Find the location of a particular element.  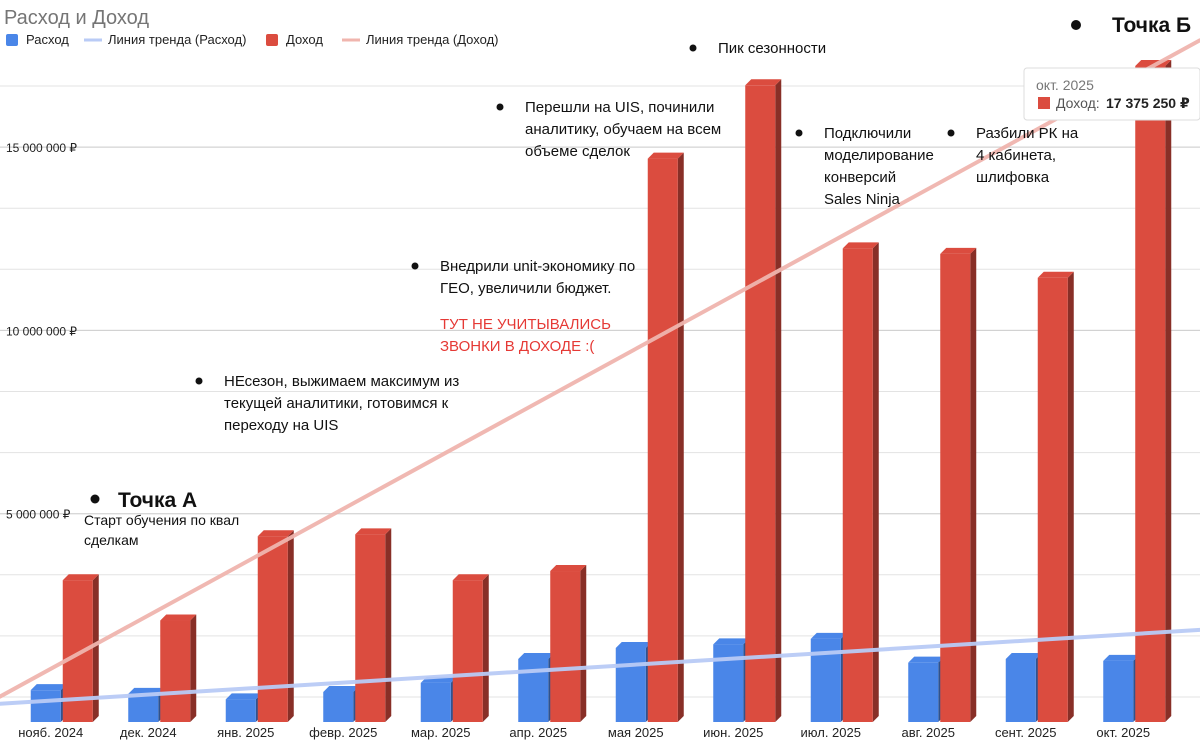

x-tick-label: авг. 2025 is located at coordinates (928, 732).